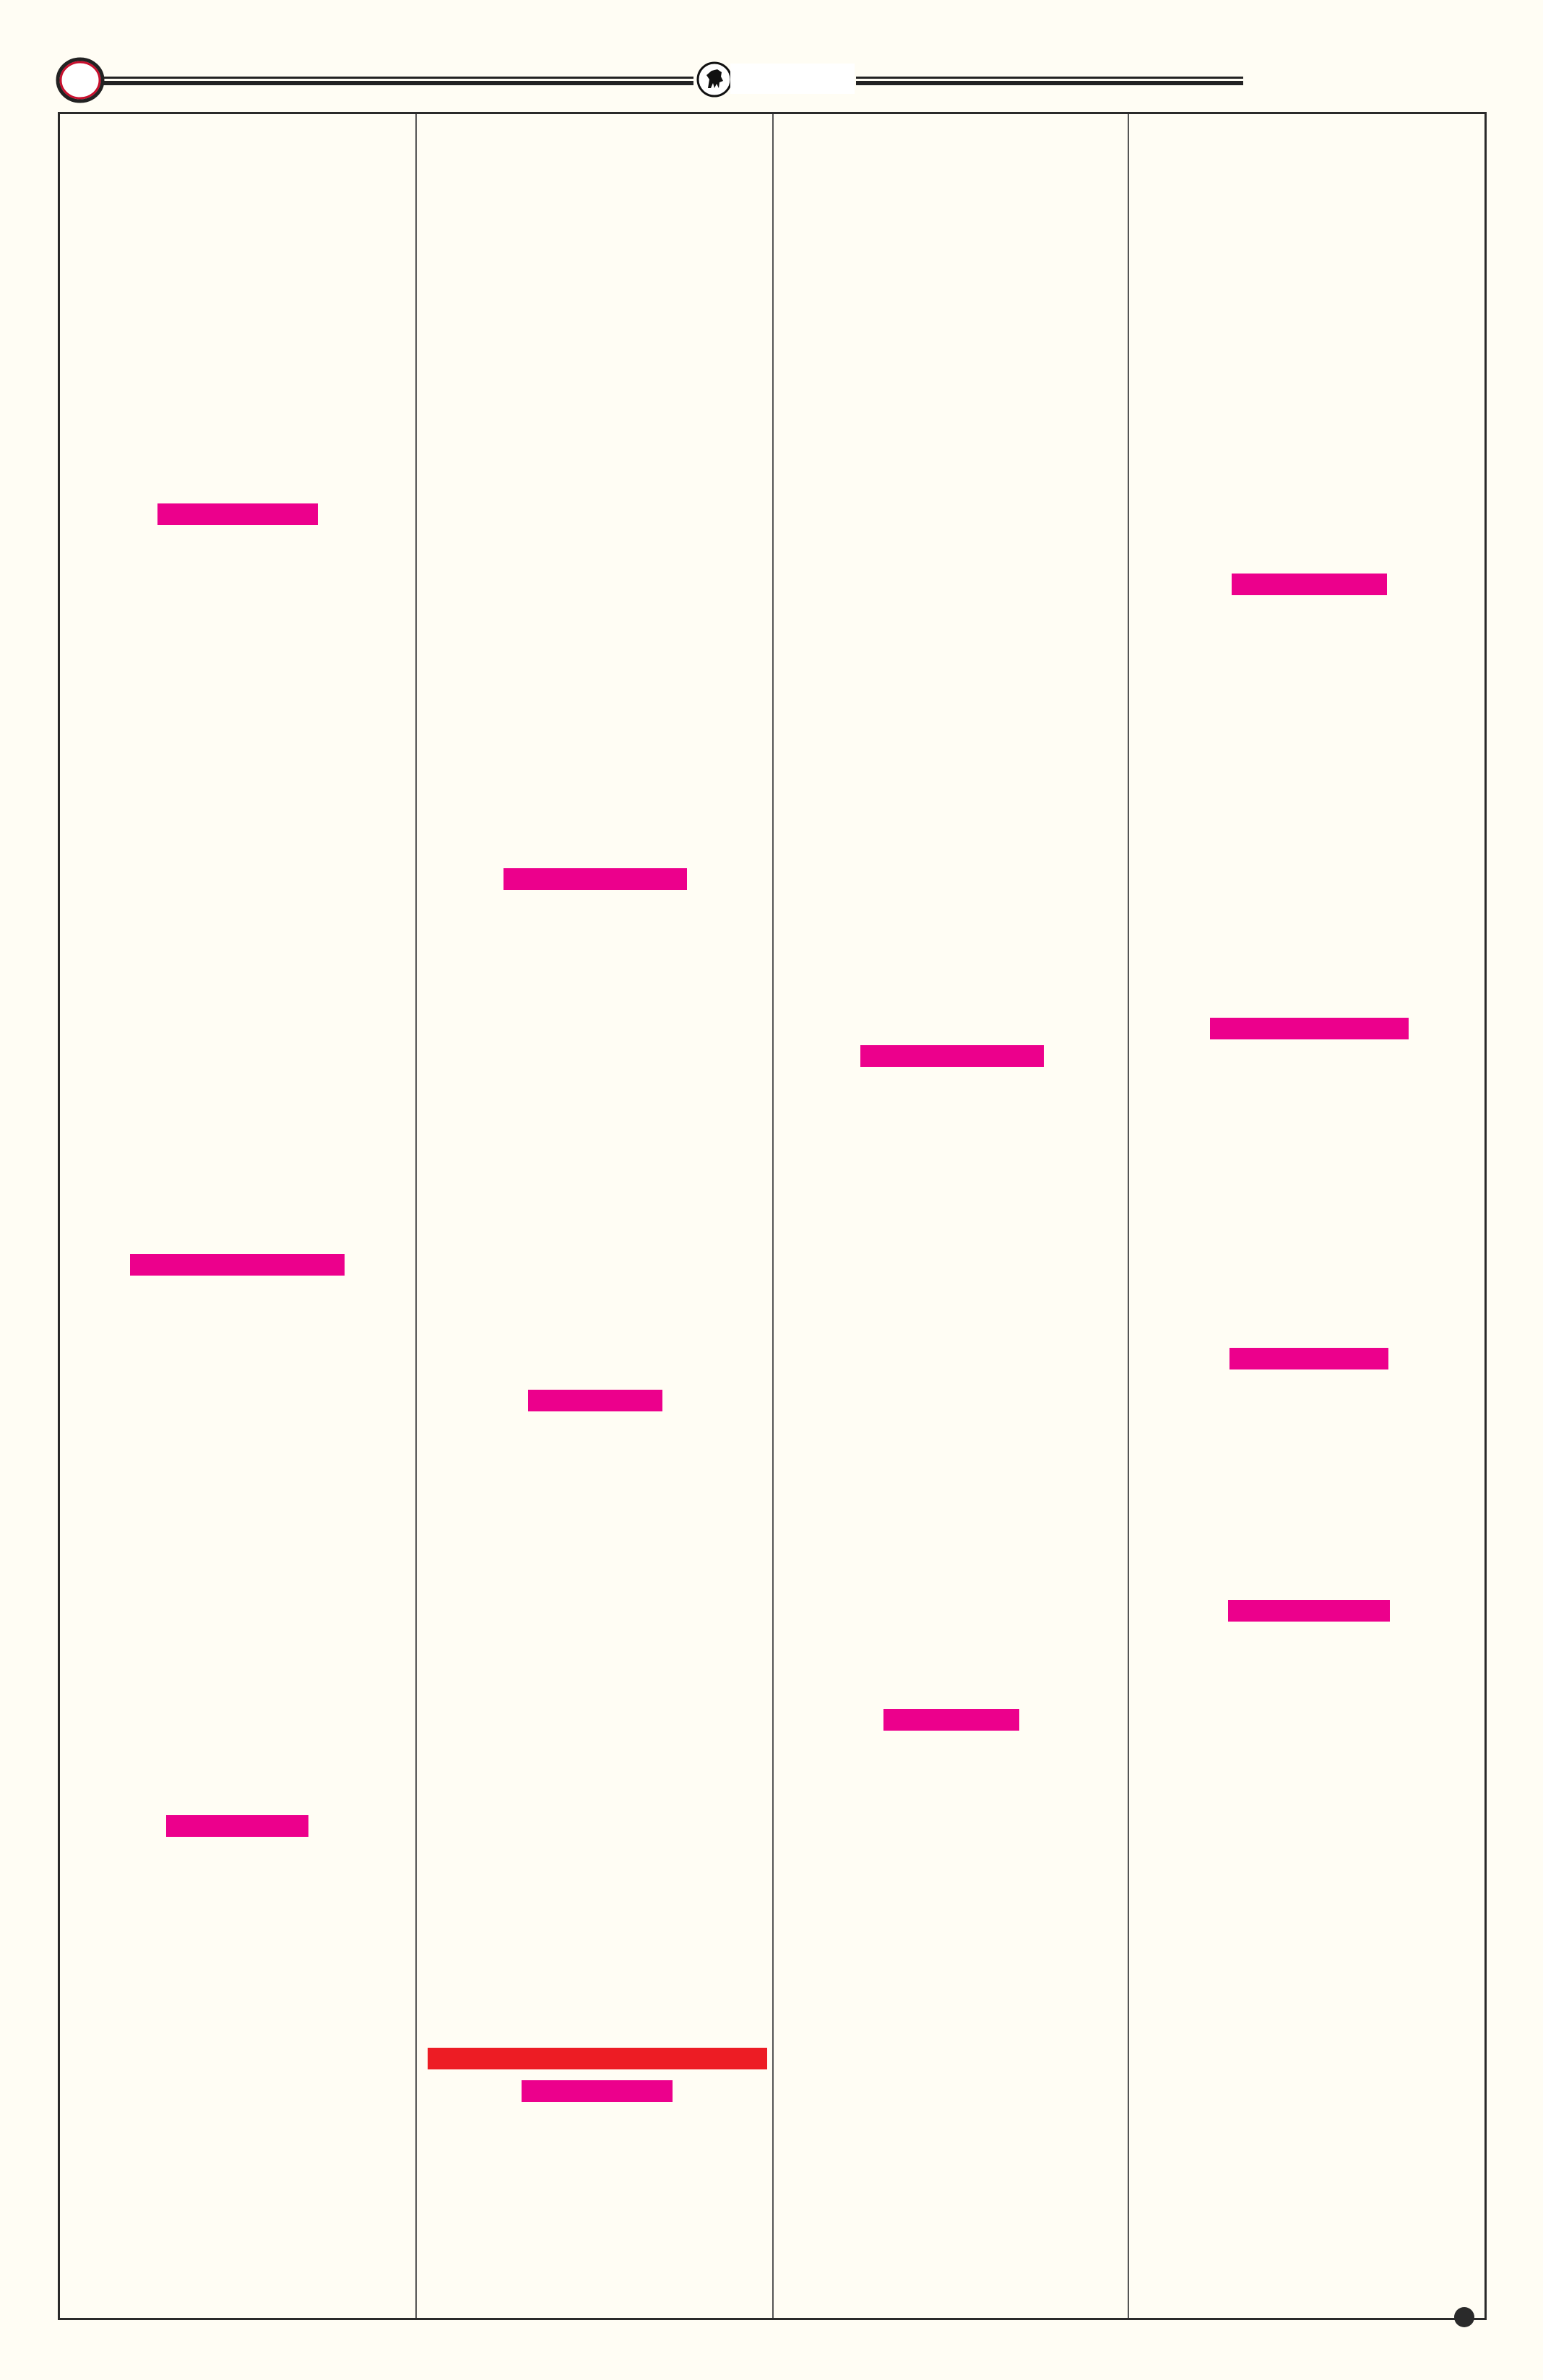  Describe the element at coordinates (1464, 2317) in the screenshot. I see `dot-icon` at that location.